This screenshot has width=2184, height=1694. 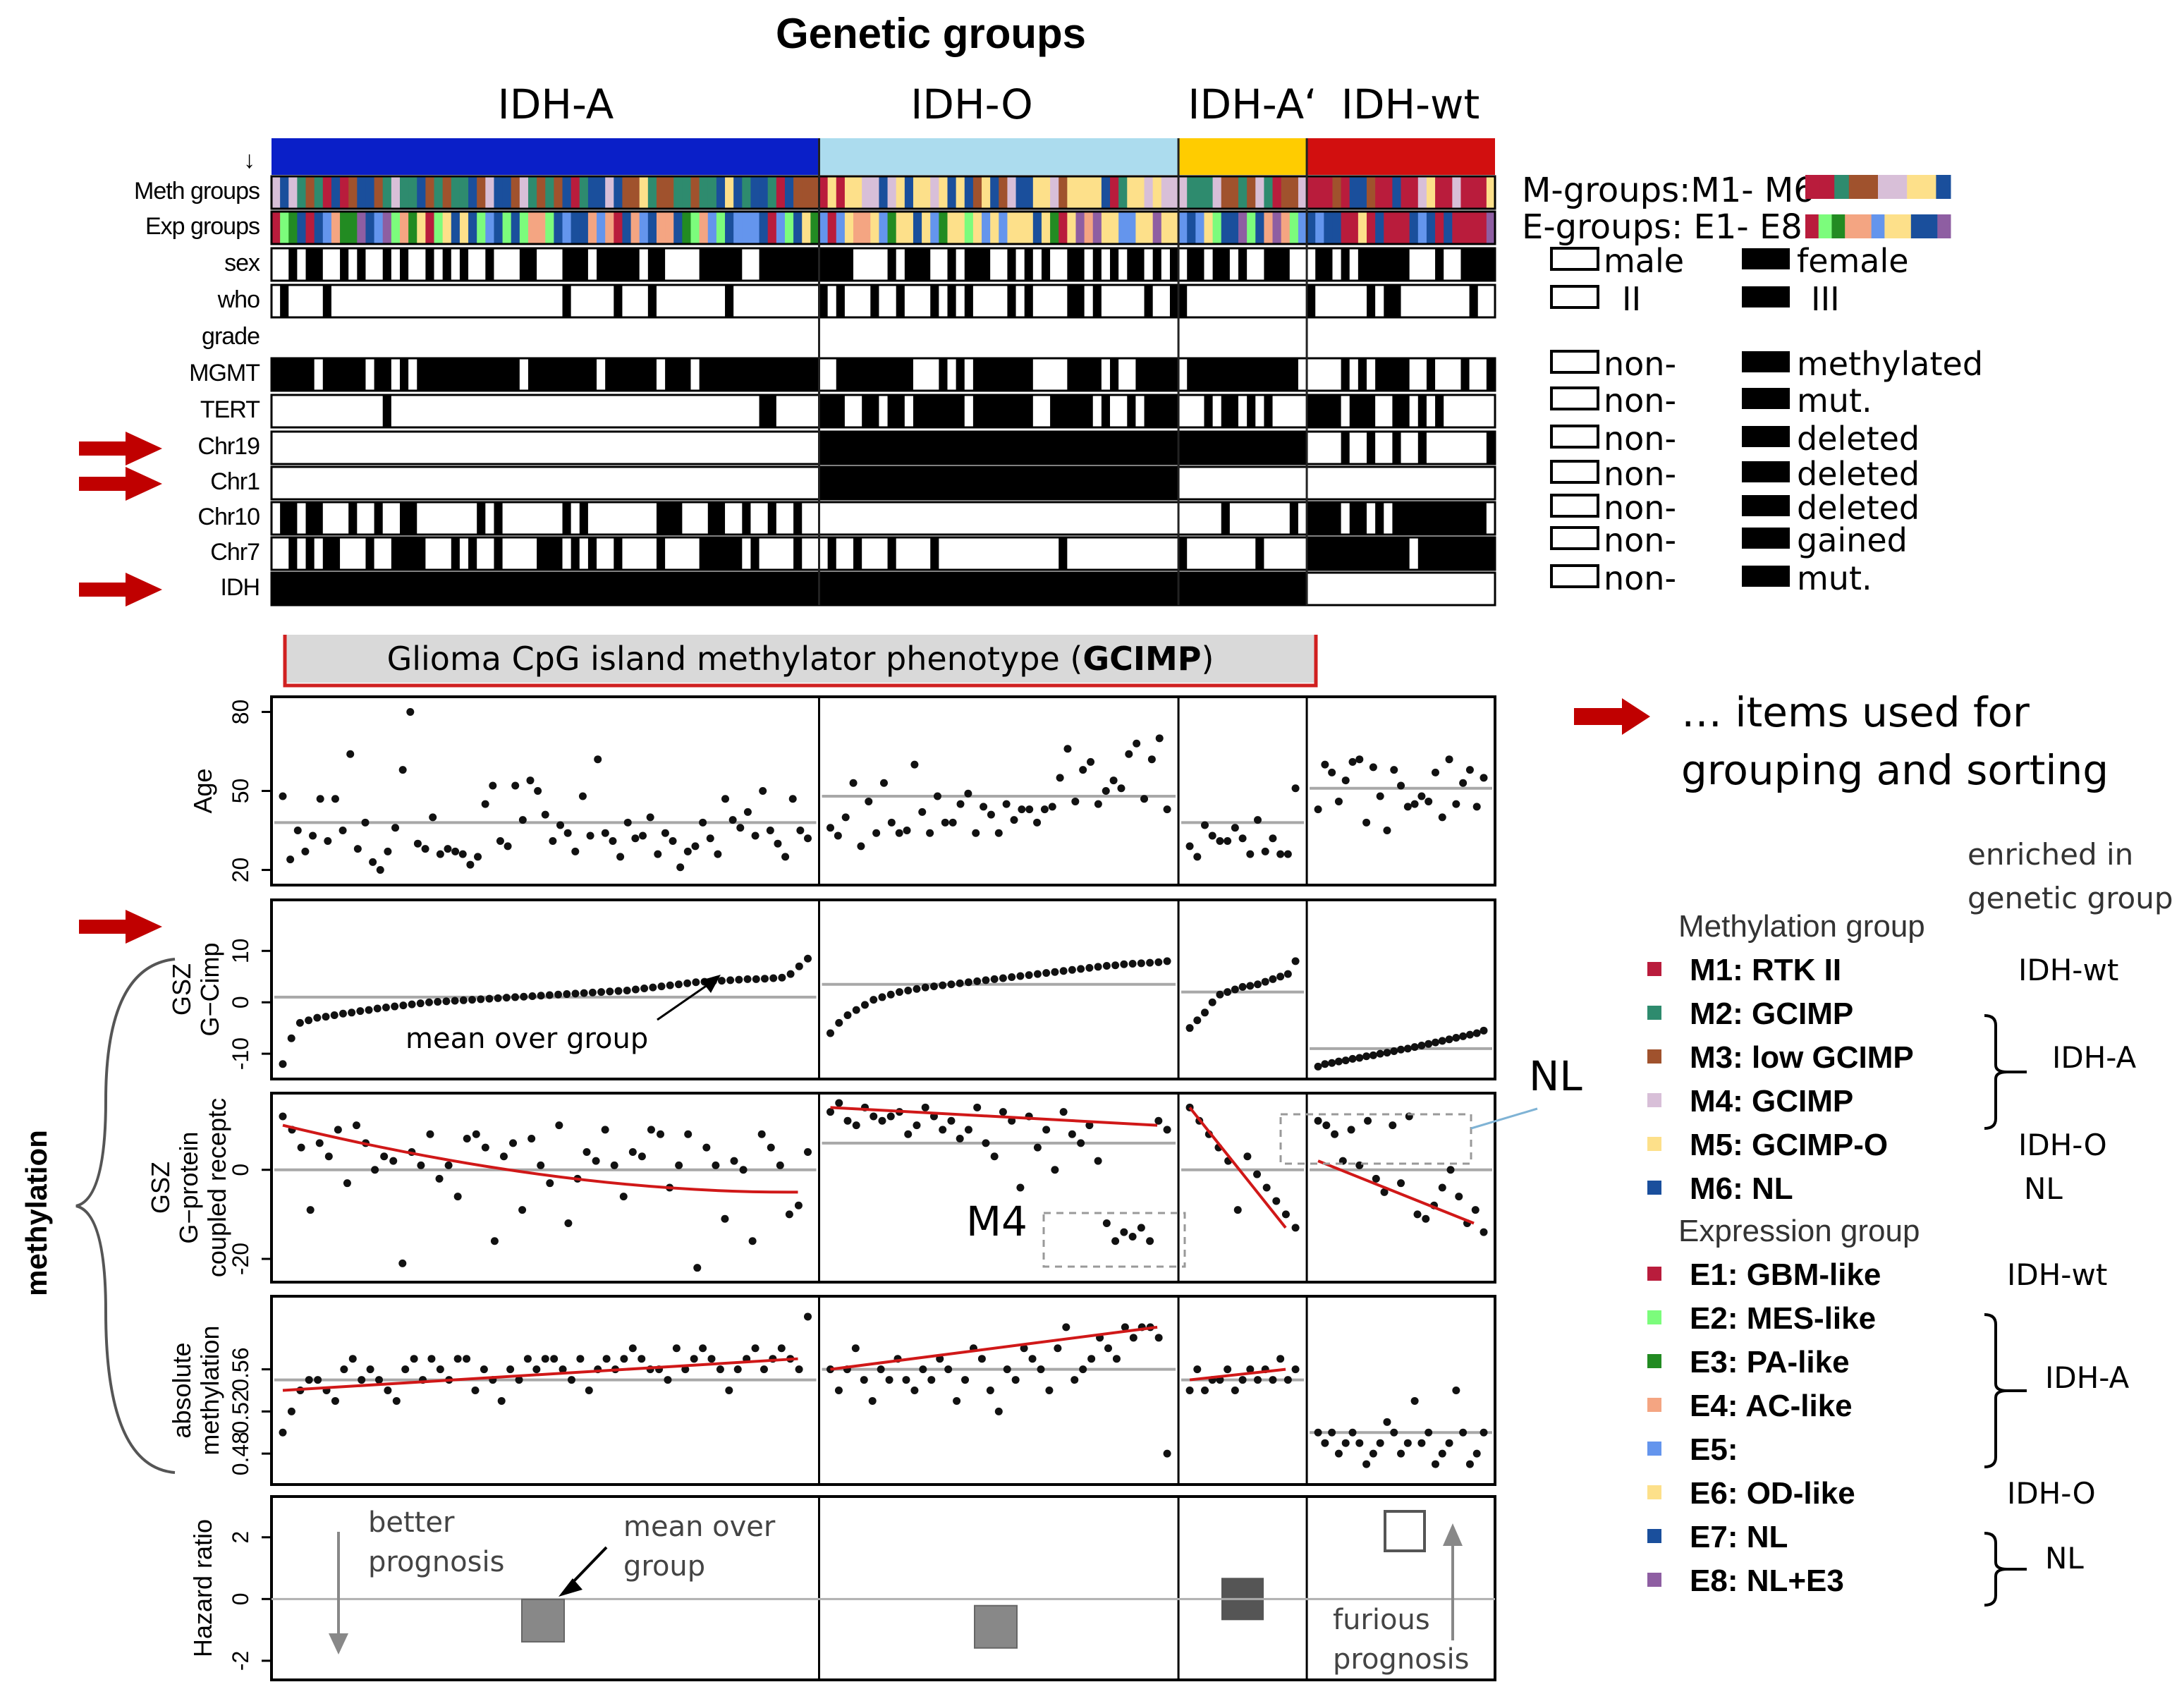 I want to click on e-swatch-cell, so click(x=1825, y=226).